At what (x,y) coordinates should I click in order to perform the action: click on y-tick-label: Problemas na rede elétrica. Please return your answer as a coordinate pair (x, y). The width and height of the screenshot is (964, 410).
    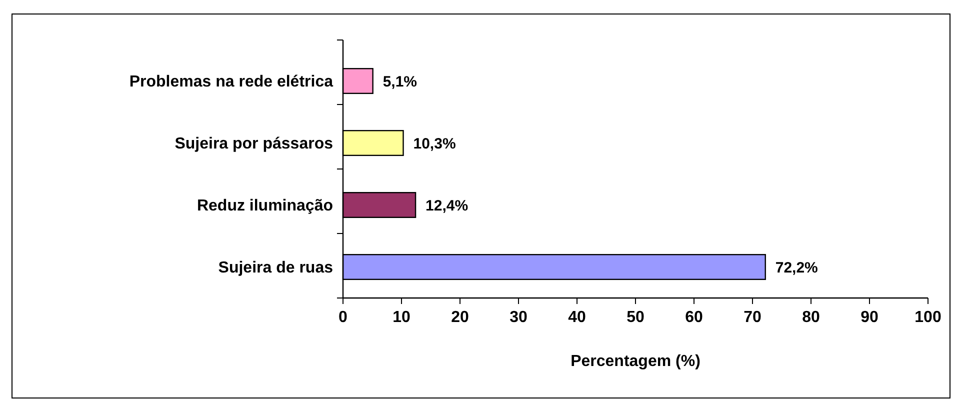
    Looking at the image, I should click on (231, 82).